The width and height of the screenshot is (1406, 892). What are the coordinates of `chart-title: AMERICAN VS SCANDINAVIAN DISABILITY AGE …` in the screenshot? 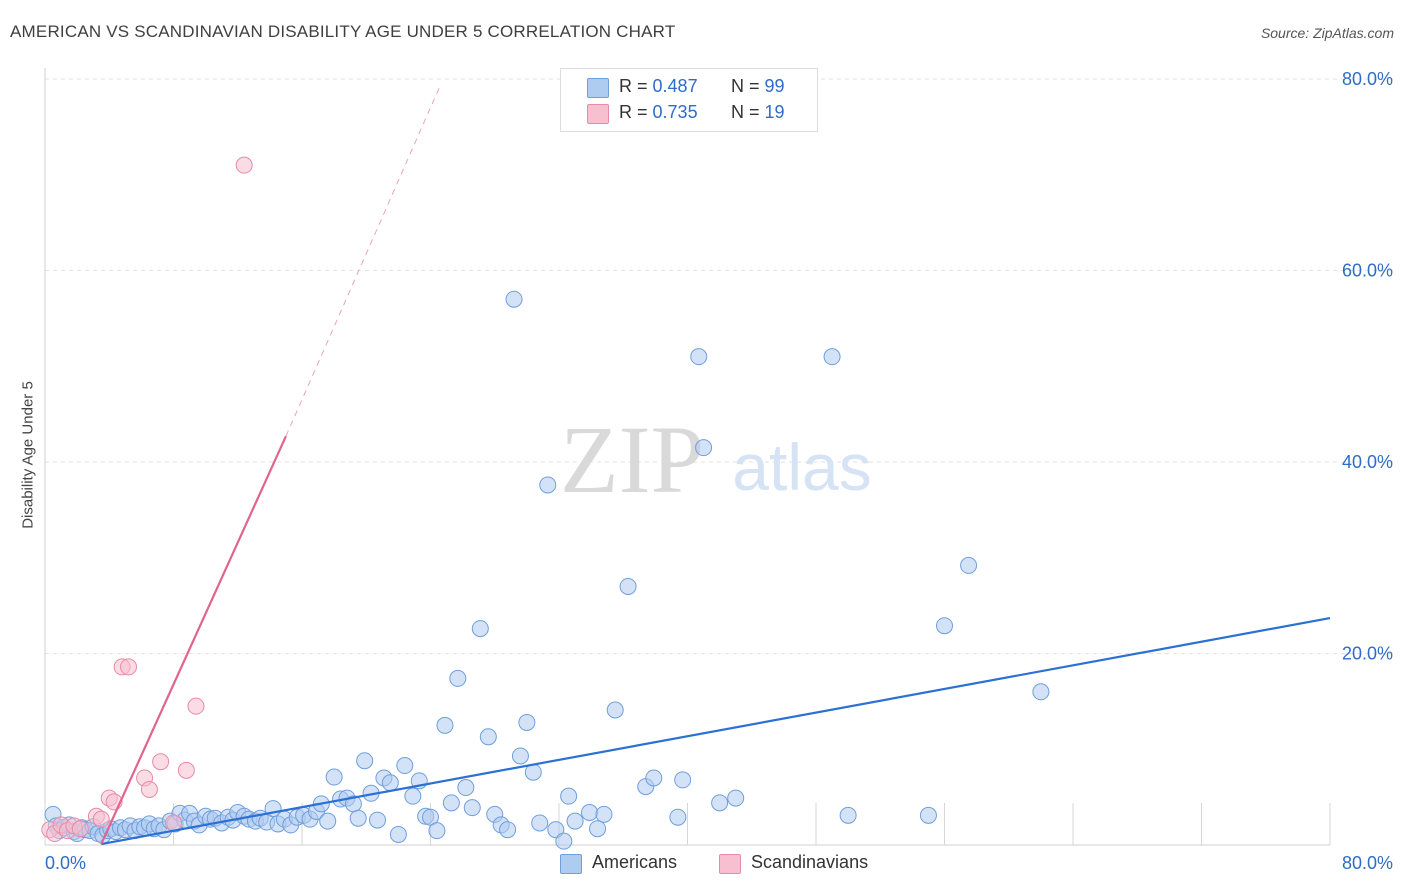 It's located at (343, 31).